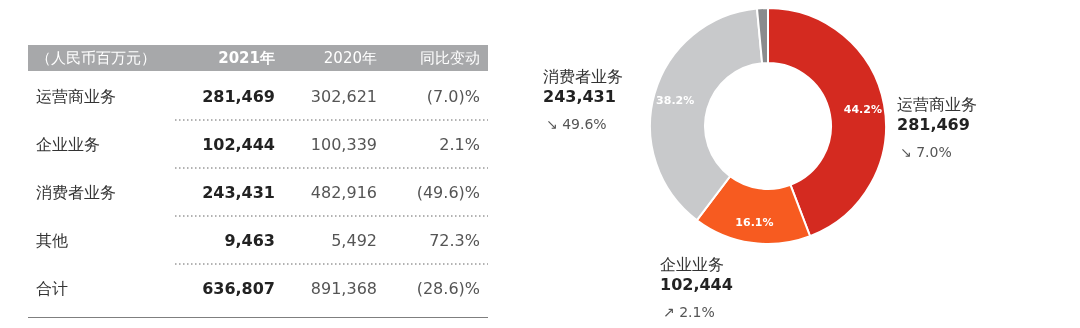 This screenshot has height=328, width=1080. Describe the element at coordinates (343, 288) in the screenshot. I see `data-label: 891,368` at that location.